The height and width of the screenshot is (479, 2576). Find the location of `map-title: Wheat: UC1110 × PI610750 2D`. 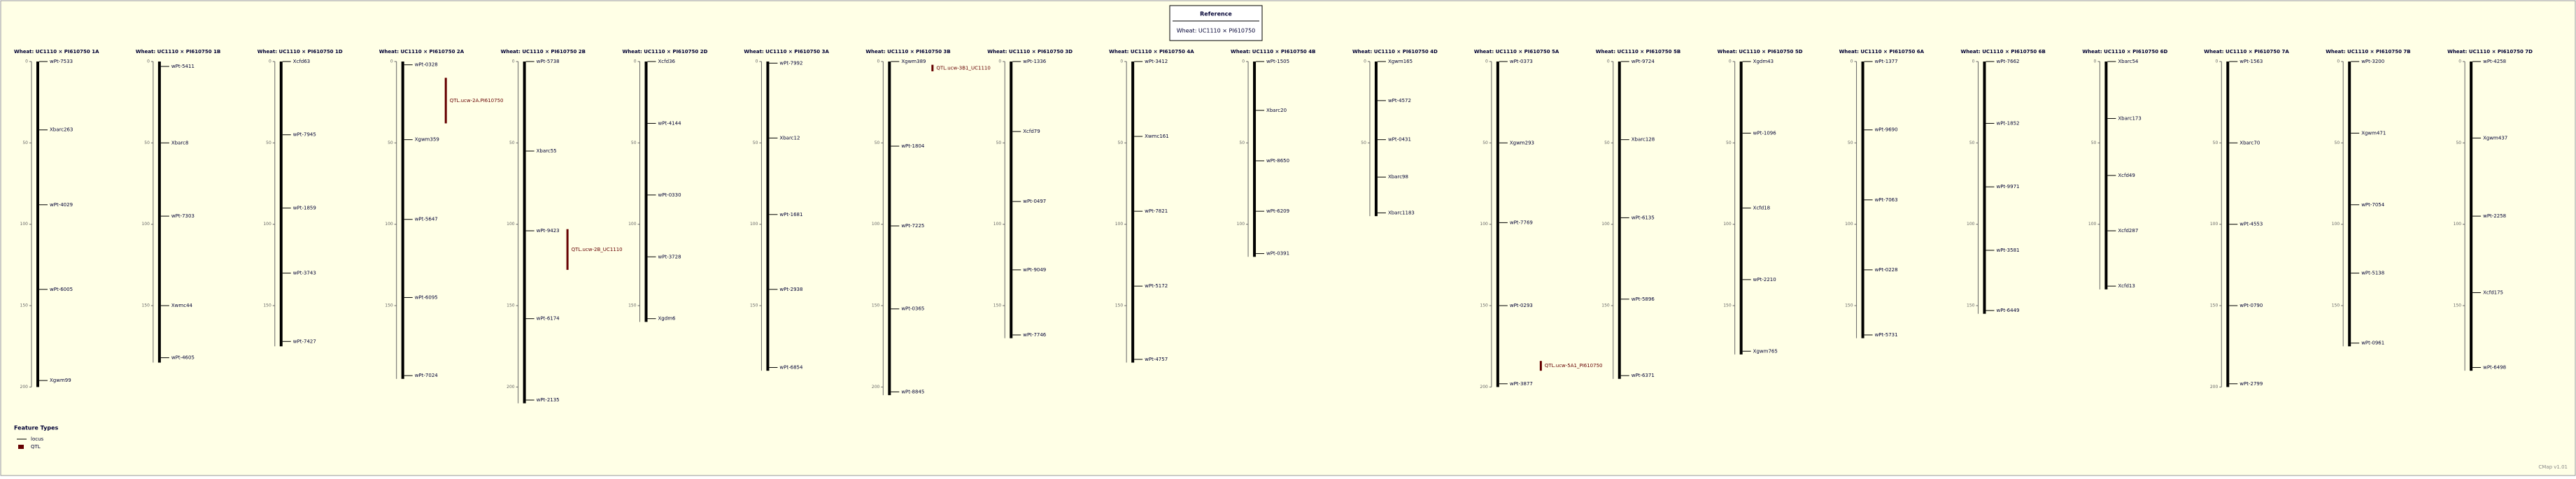

map-title: Wheat: UC1110 × PI610750 2D is located at coordinates (665, 52).